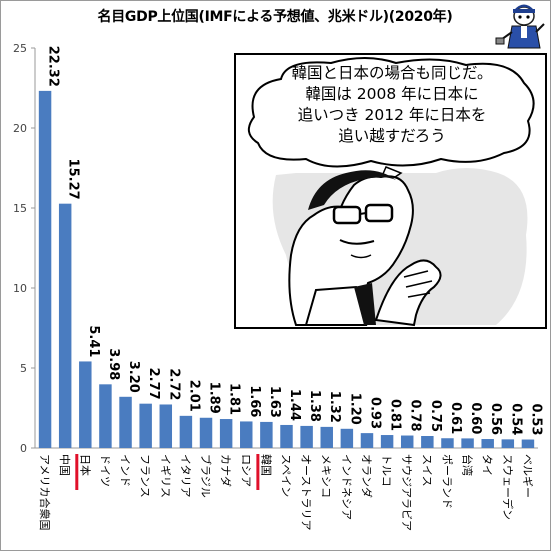  Describe the element at coordinates (20, 288) in the screenshot. I see `y-tick-label: 10` at that location.